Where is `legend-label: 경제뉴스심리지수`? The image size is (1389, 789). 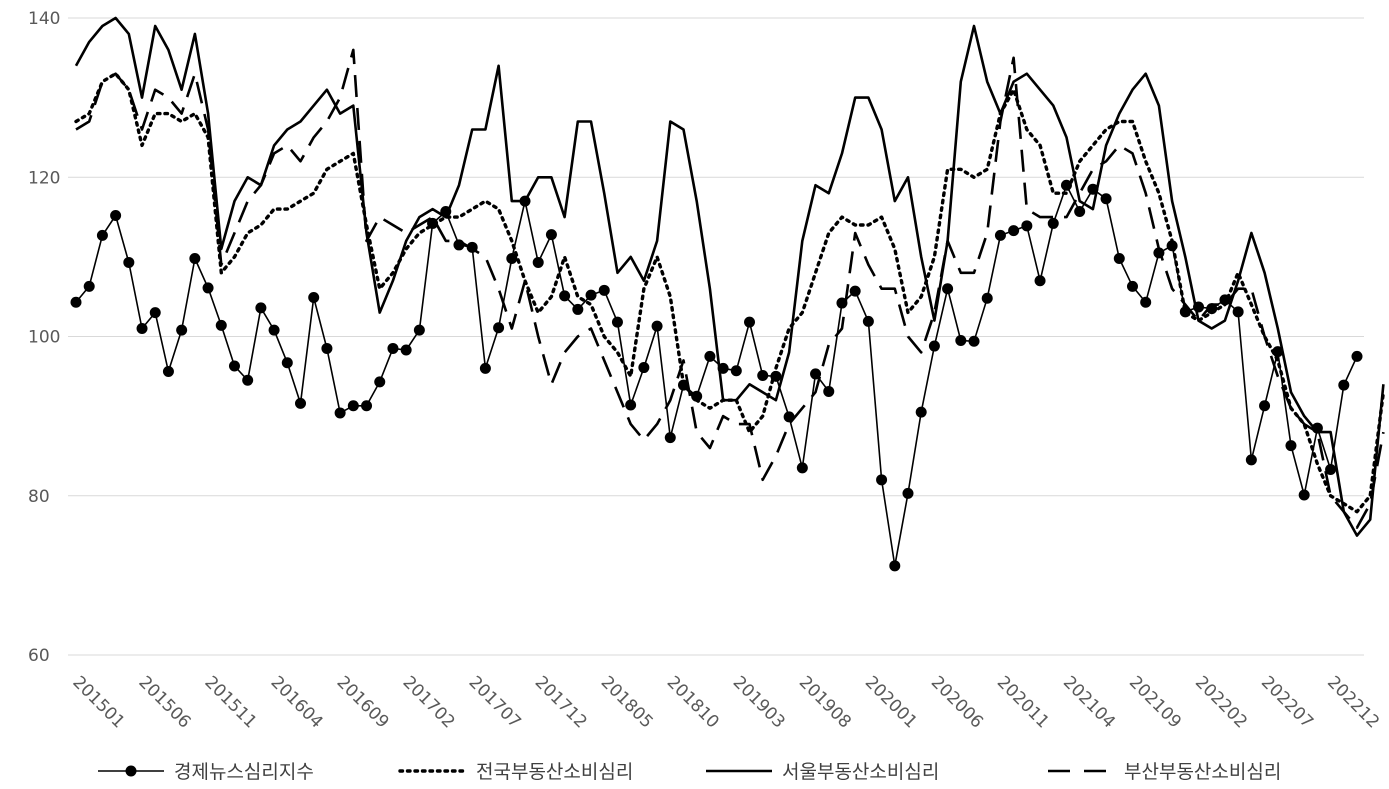
legend-label: 경제뉴스심리지수 is located at coordinates (244, 772).